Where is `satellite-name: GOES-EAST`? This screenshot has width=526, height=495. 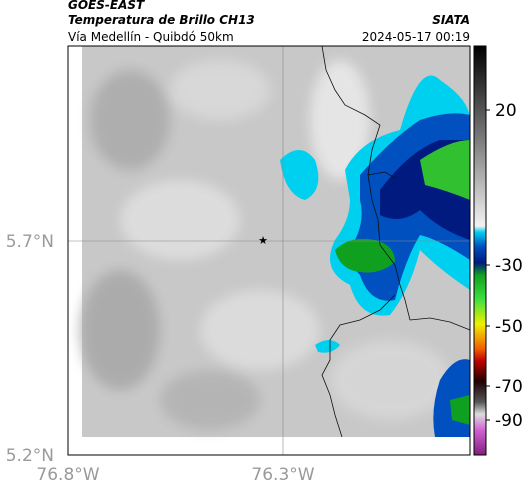 satellite-name: GOES-EAST is located at coordinates (106, 6).